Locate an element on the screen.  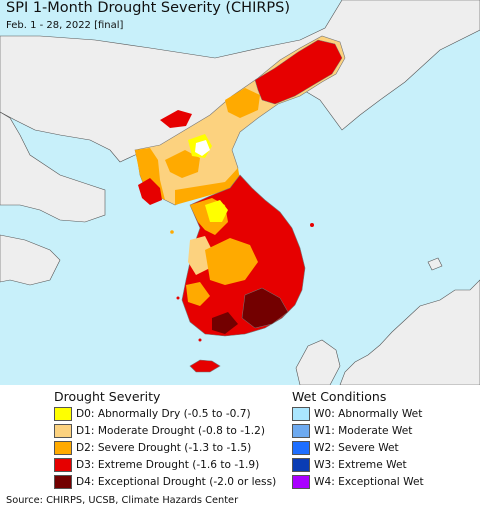
drought-legend-title: Drought Severity is located at coordinates (107, 396).